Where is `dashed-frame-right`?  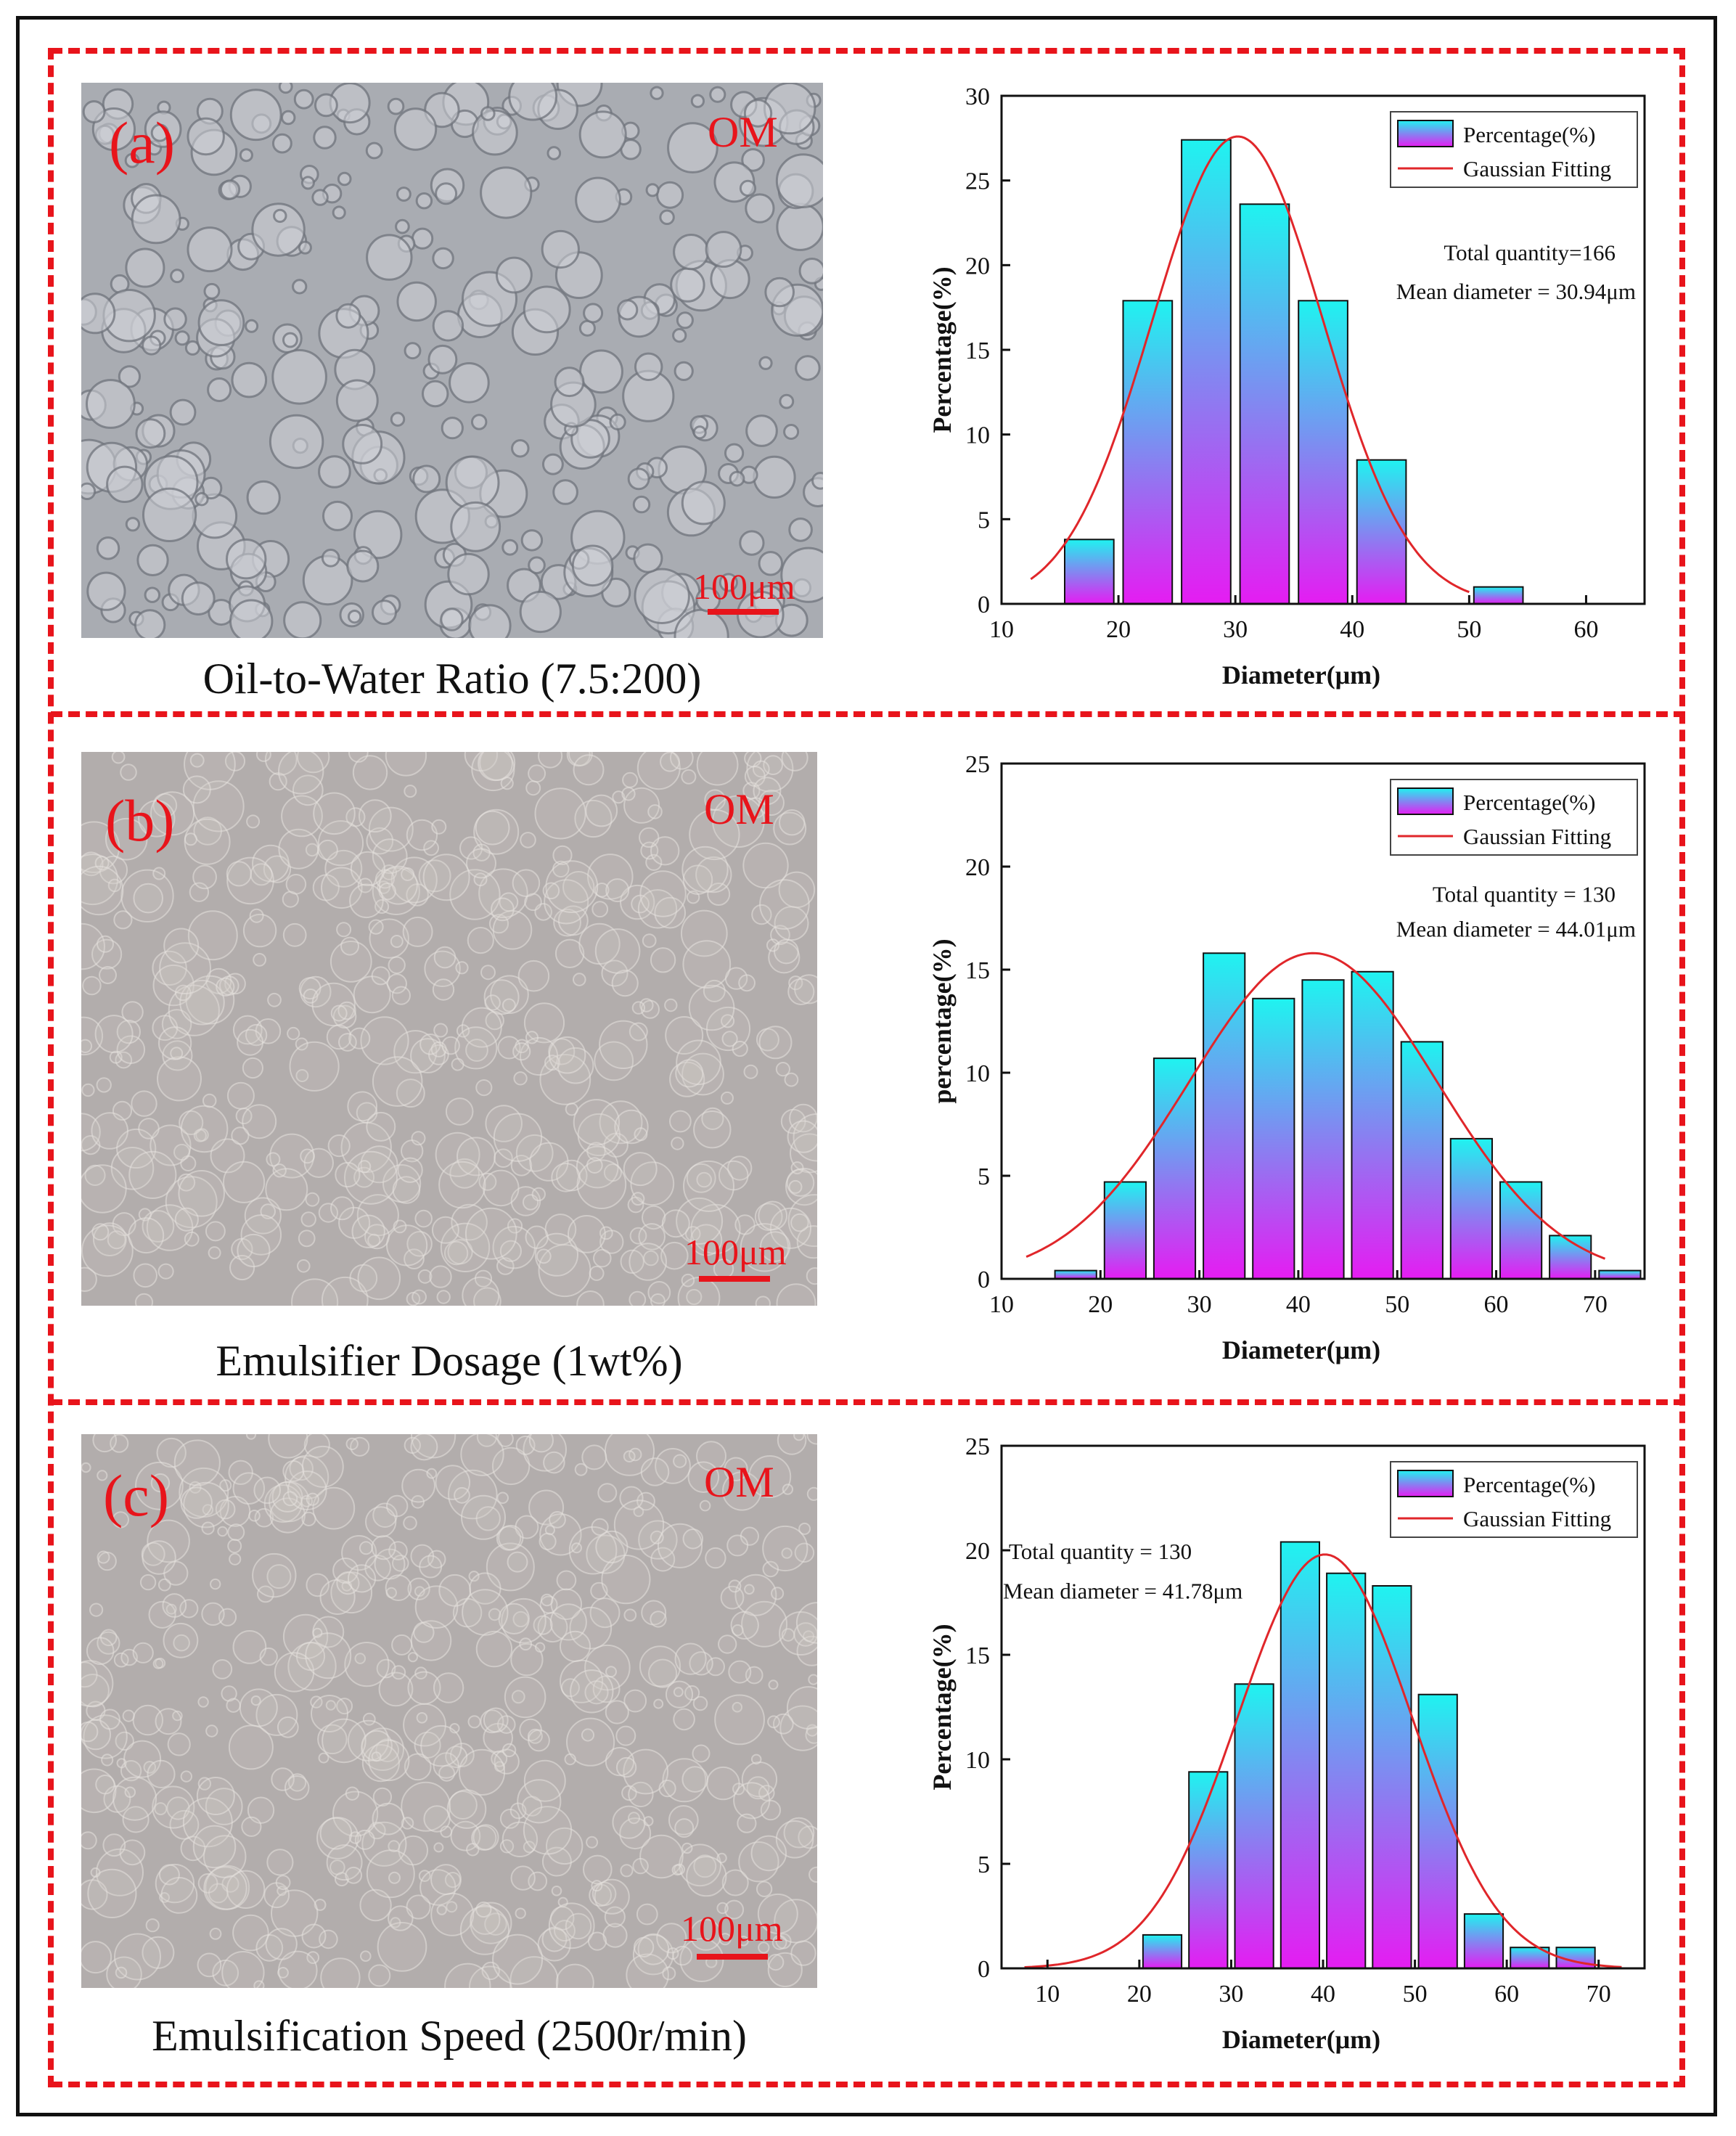
dashed-frame-right is located at coordinates (1682, 1068).